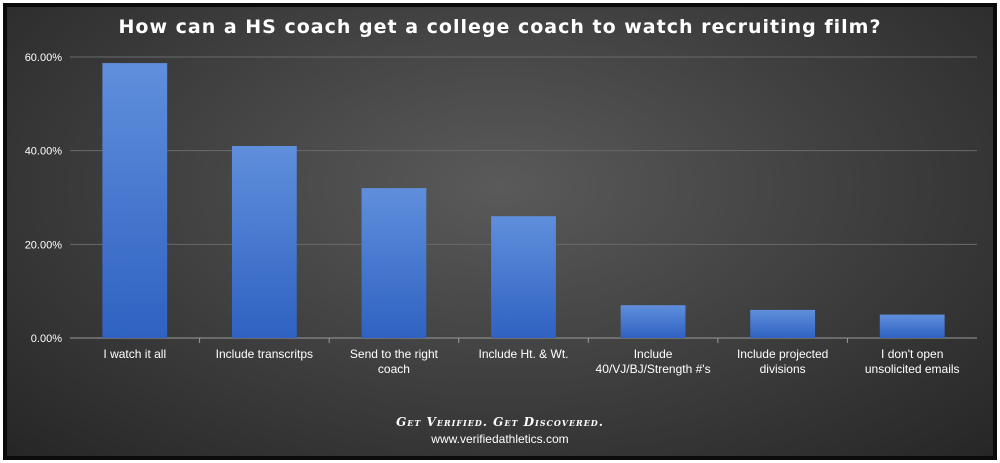 Image resolution: width=1000 pixels, height=463 pixels. What do you see at coordinates (44, 245) in the screenshot?
I see `y-tick-label: 20.00%` at bounding box center [44, 245].